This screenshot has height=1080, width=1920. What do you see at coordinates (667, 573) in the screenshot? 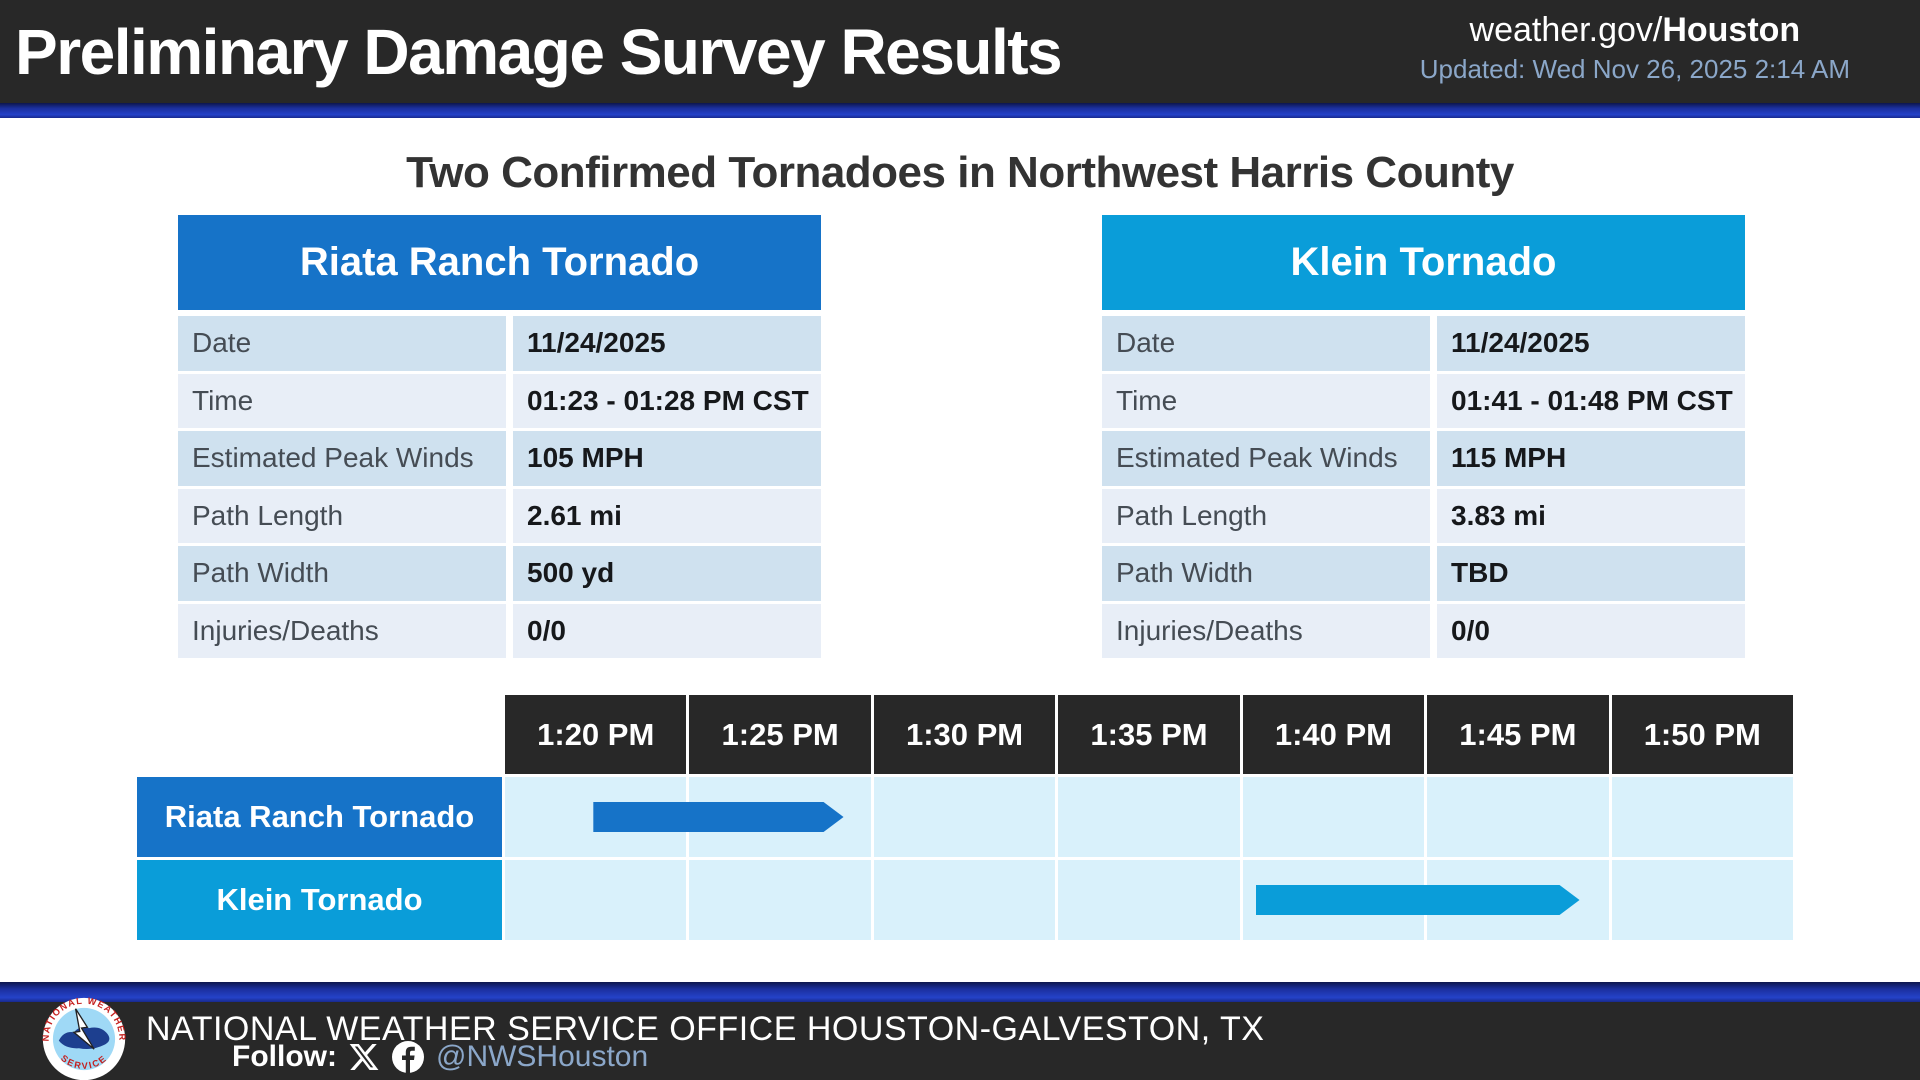
I see `row-value: 500 yd` at bounding box center [667, 573].